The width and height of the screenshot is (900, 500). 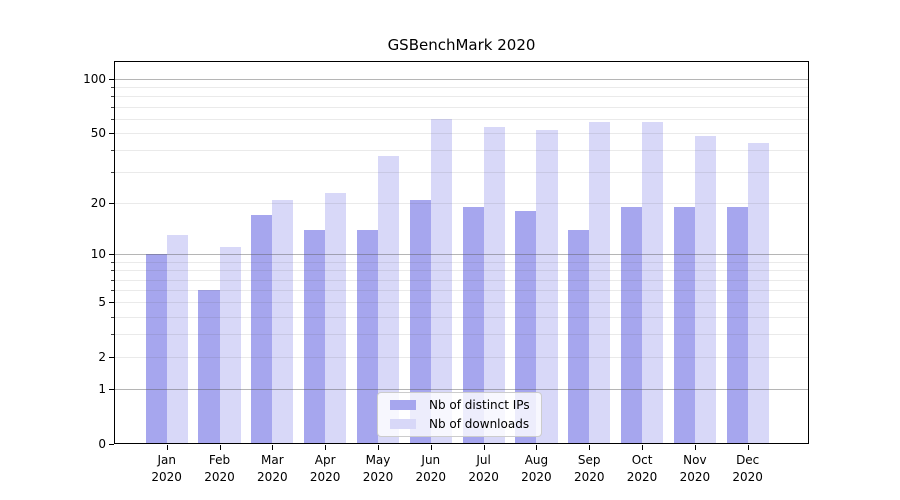 What do you see at coordinates (484, 447) in the screenshot?
I see `x-tick-jul-2020` at bounding box center [484, 447].